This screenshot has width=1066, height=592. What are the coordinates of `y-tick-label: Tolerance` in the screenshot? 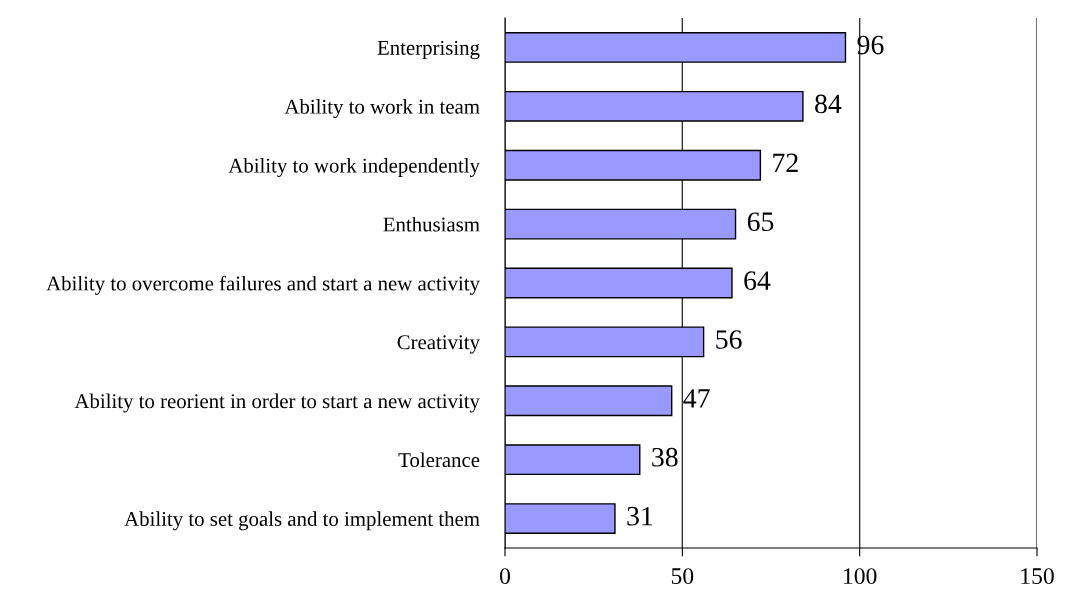 It's located at (439, 460).